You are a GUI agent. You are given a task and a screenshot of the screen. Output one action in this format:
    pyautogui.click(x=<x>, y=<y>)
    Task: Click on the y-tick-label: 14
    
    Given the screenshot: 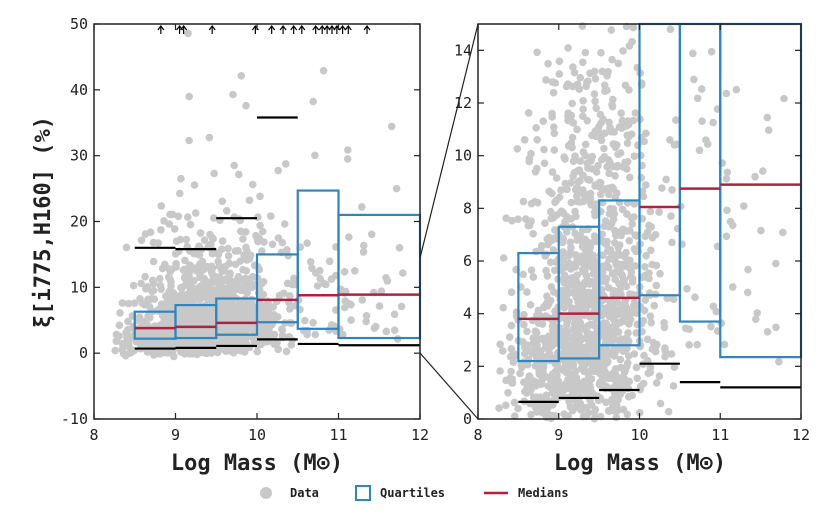 What is the action you would take?
    pyautogui.click(x=463, y=50)
    